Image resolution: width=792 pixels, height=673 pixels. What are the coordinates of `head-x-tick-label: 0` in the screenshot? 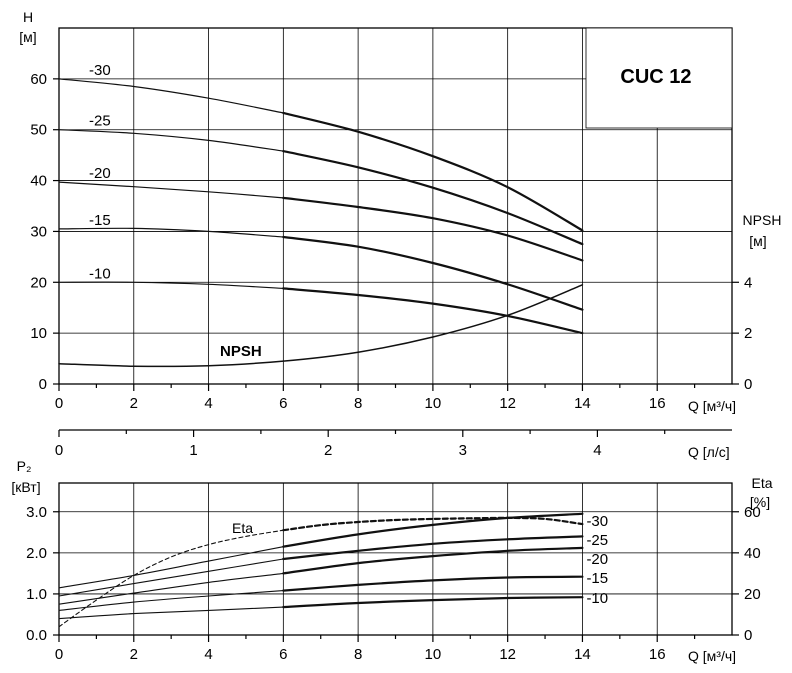 It's located at (59, 403).